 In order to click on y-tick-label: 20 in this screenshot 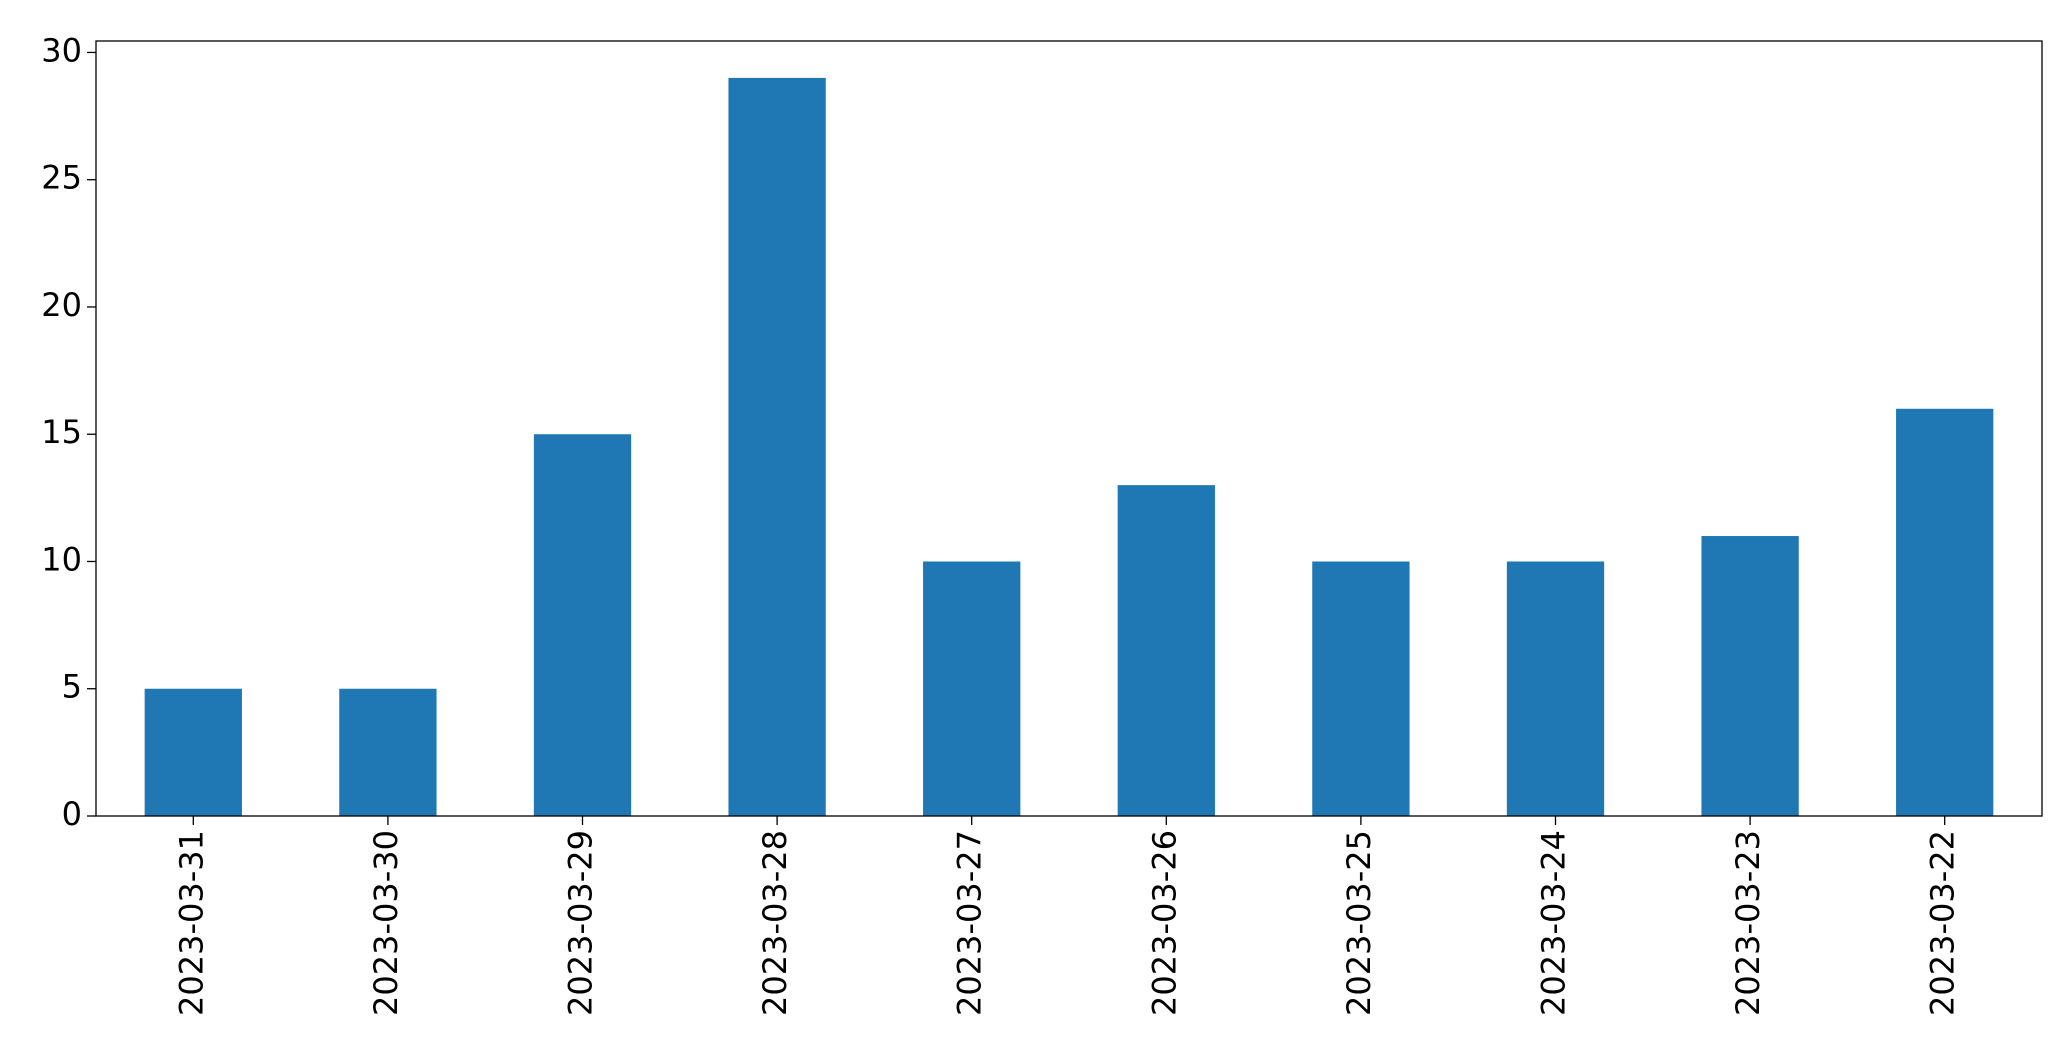, I will do `click(61, 305)`.